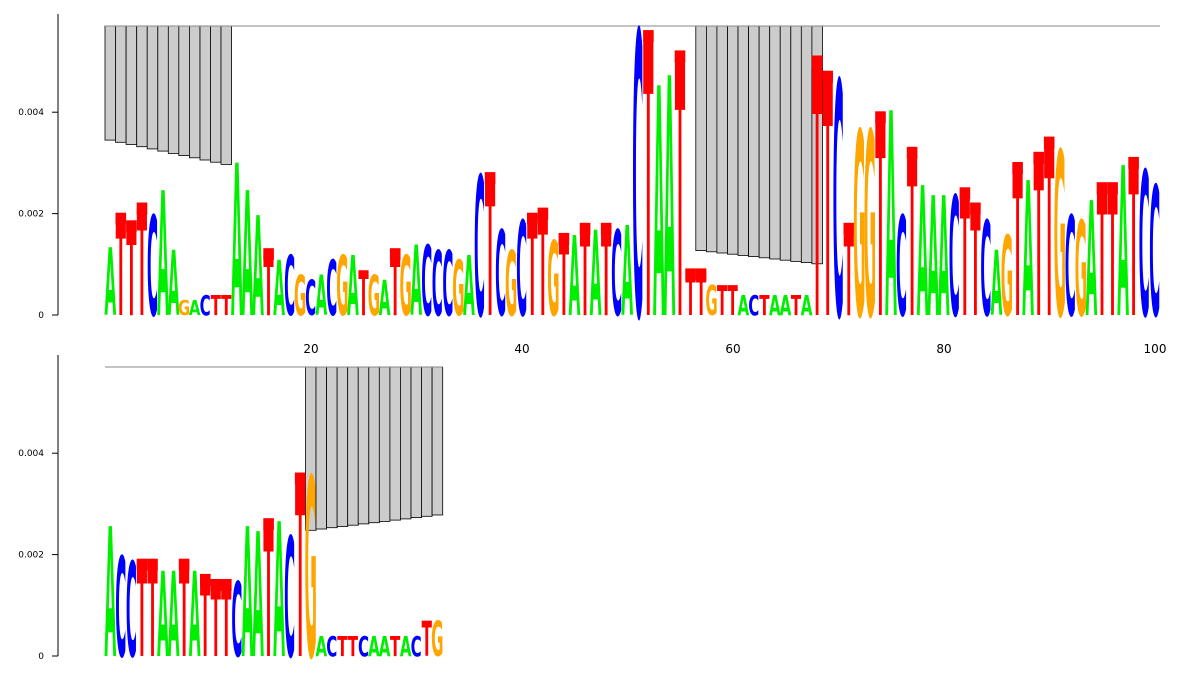  What do you see at coordinates (521, 349) in the screenshot?
I see `x-tick-label: 40` at bounding box center [521, 349].